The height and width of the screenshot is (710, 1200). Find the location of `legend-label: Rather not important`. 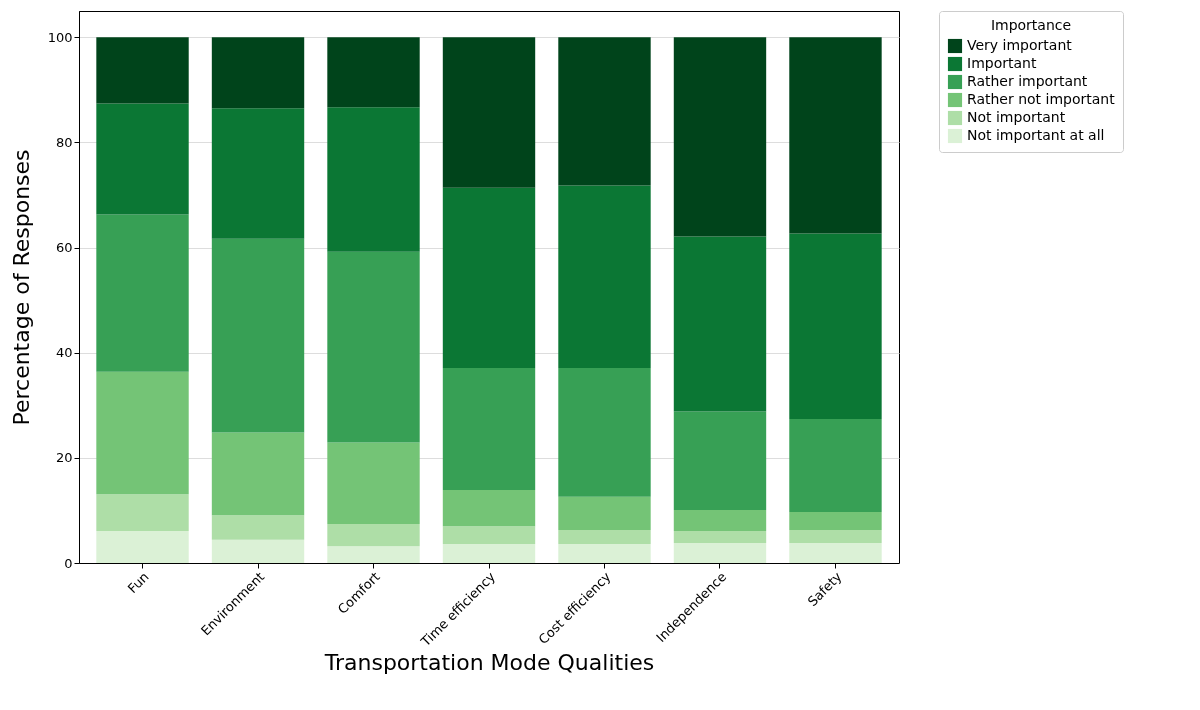

legend-label: Rather not important is located at coordinates (1041, 99).